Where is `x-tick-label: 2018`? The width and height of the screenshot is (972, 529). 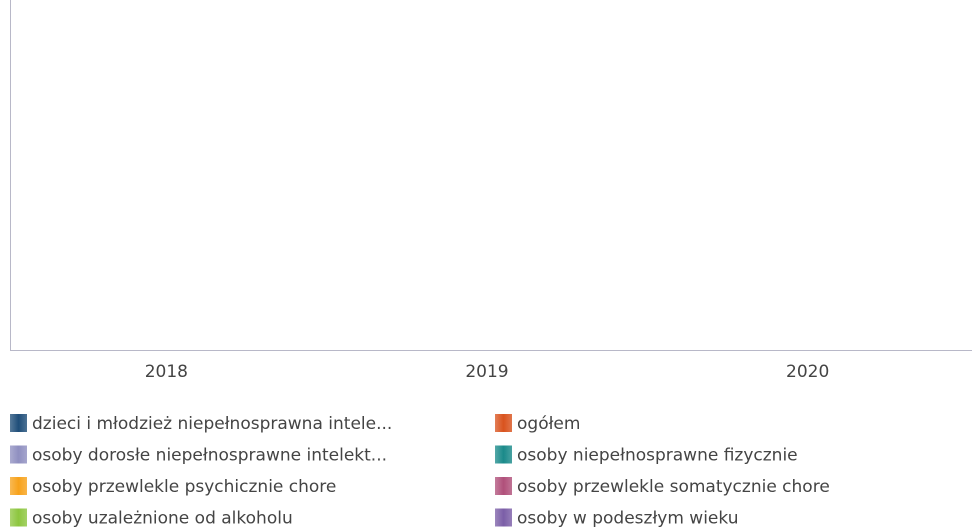
x-tick-label: 2018 is located at coordinates (166, 372).